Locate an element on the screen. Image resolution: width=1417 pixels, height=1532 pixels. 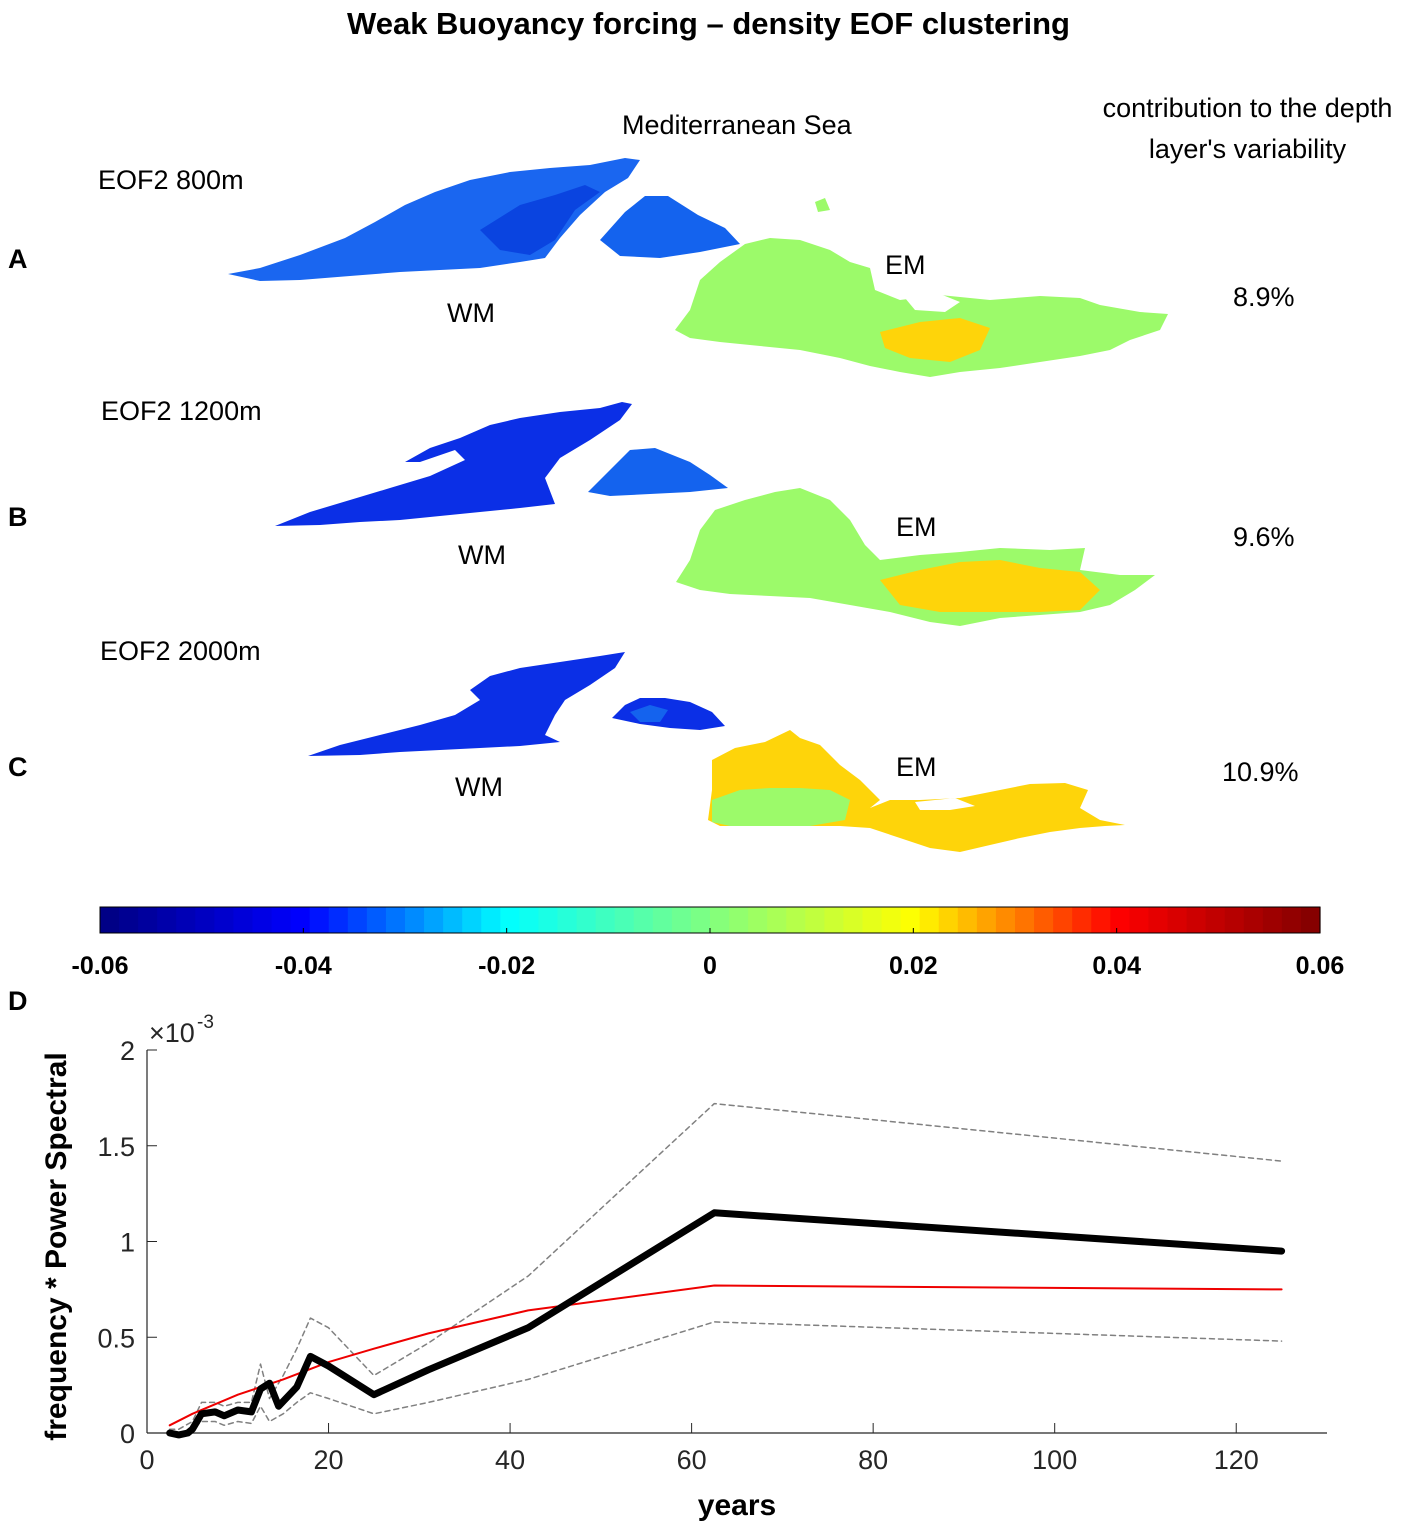
series-spectrum is located at coordinates (726, 1324).